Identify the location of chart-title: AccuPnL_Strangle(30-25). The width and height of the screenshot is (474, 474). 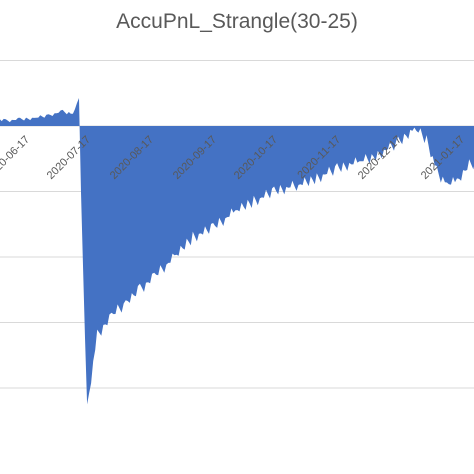
(237, 21).